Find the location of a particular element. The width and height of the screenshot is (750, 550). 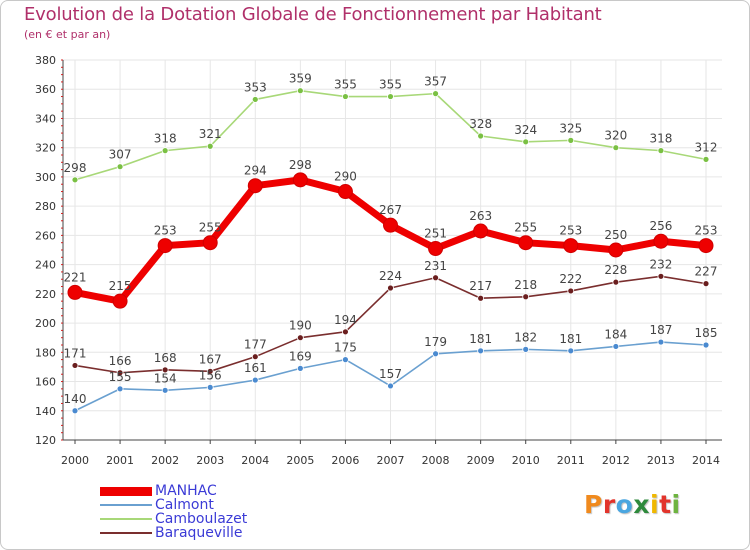

data-label-manhac: 290 is located at coordinates (345, 177).